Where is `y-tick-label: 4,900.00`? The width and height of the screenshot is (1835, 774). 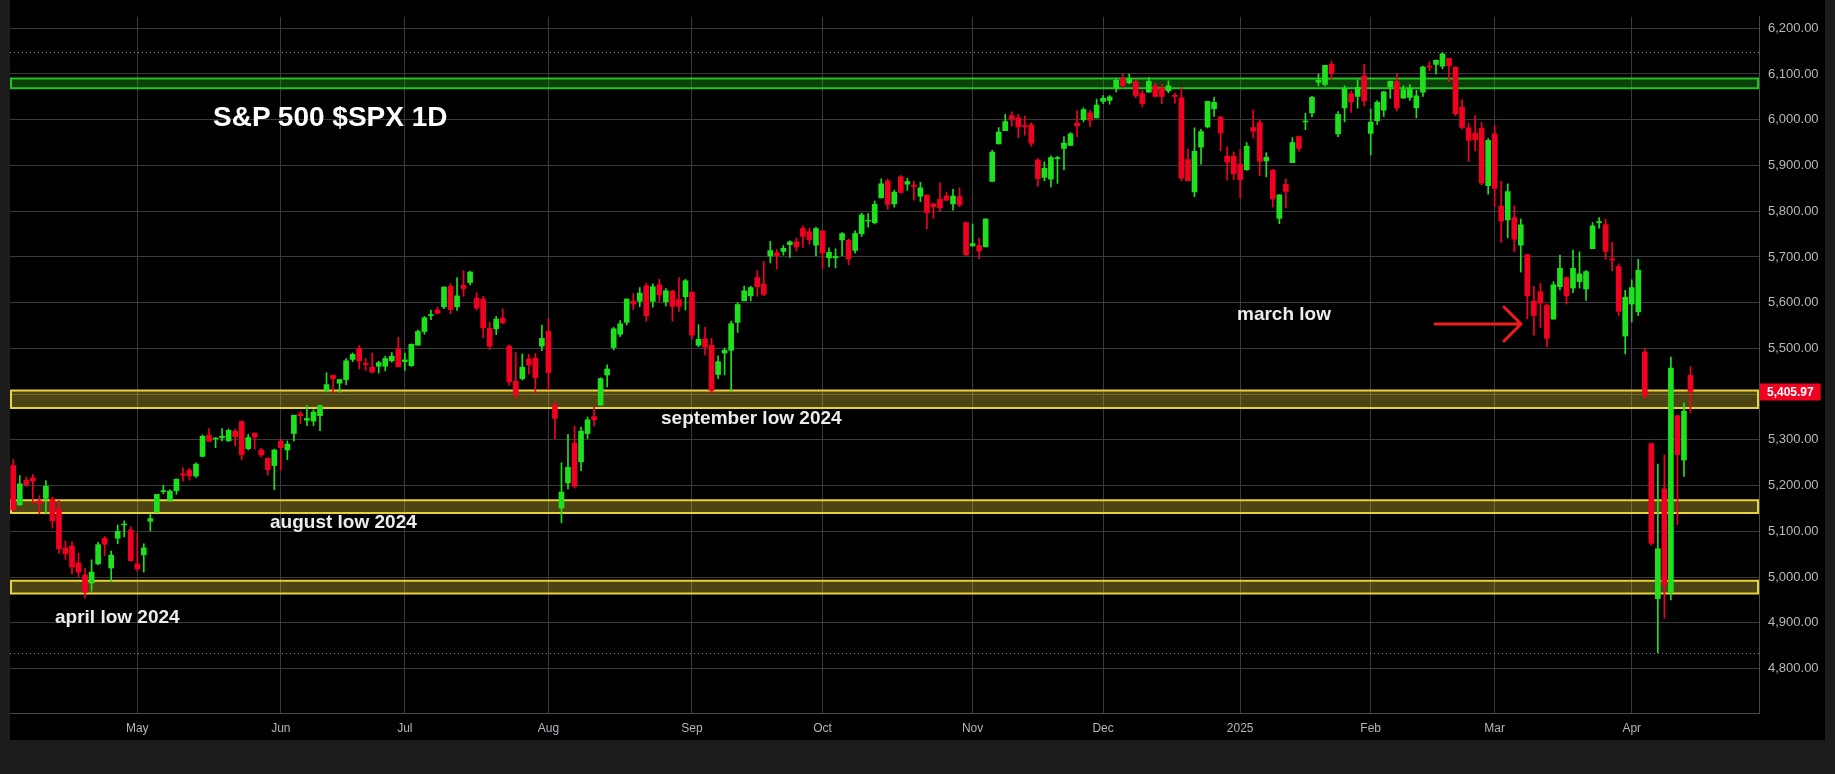 y-tick-label: 4,900.00 is located at coordinates (1793, 622).